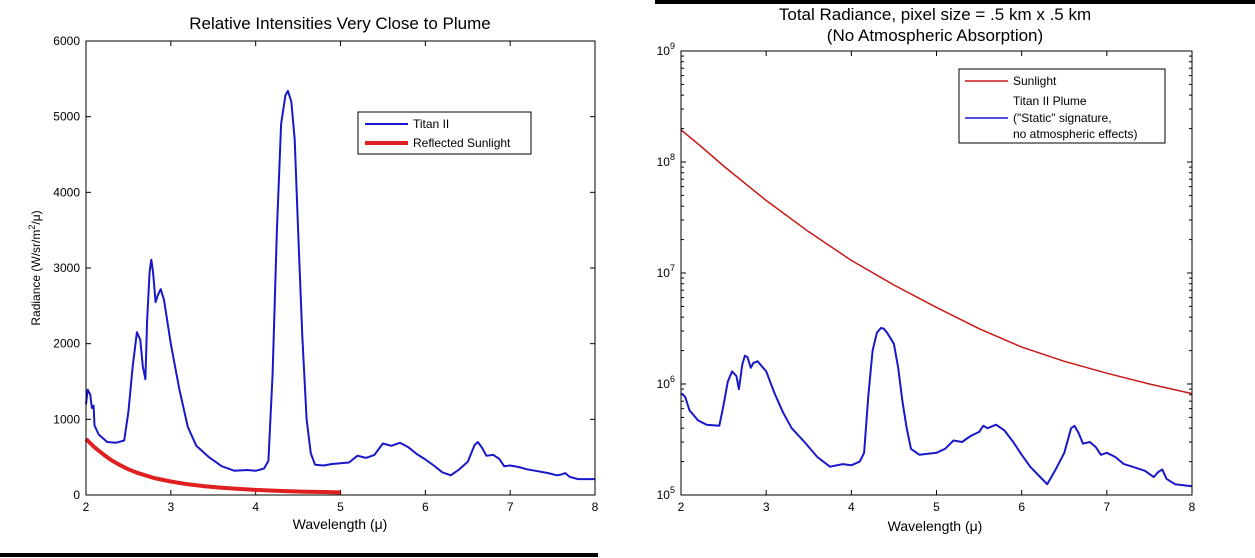 The height and width of the screenshot is (558, 1255). I want to click on y-tick-label: 10⁷, so click(666, 271).